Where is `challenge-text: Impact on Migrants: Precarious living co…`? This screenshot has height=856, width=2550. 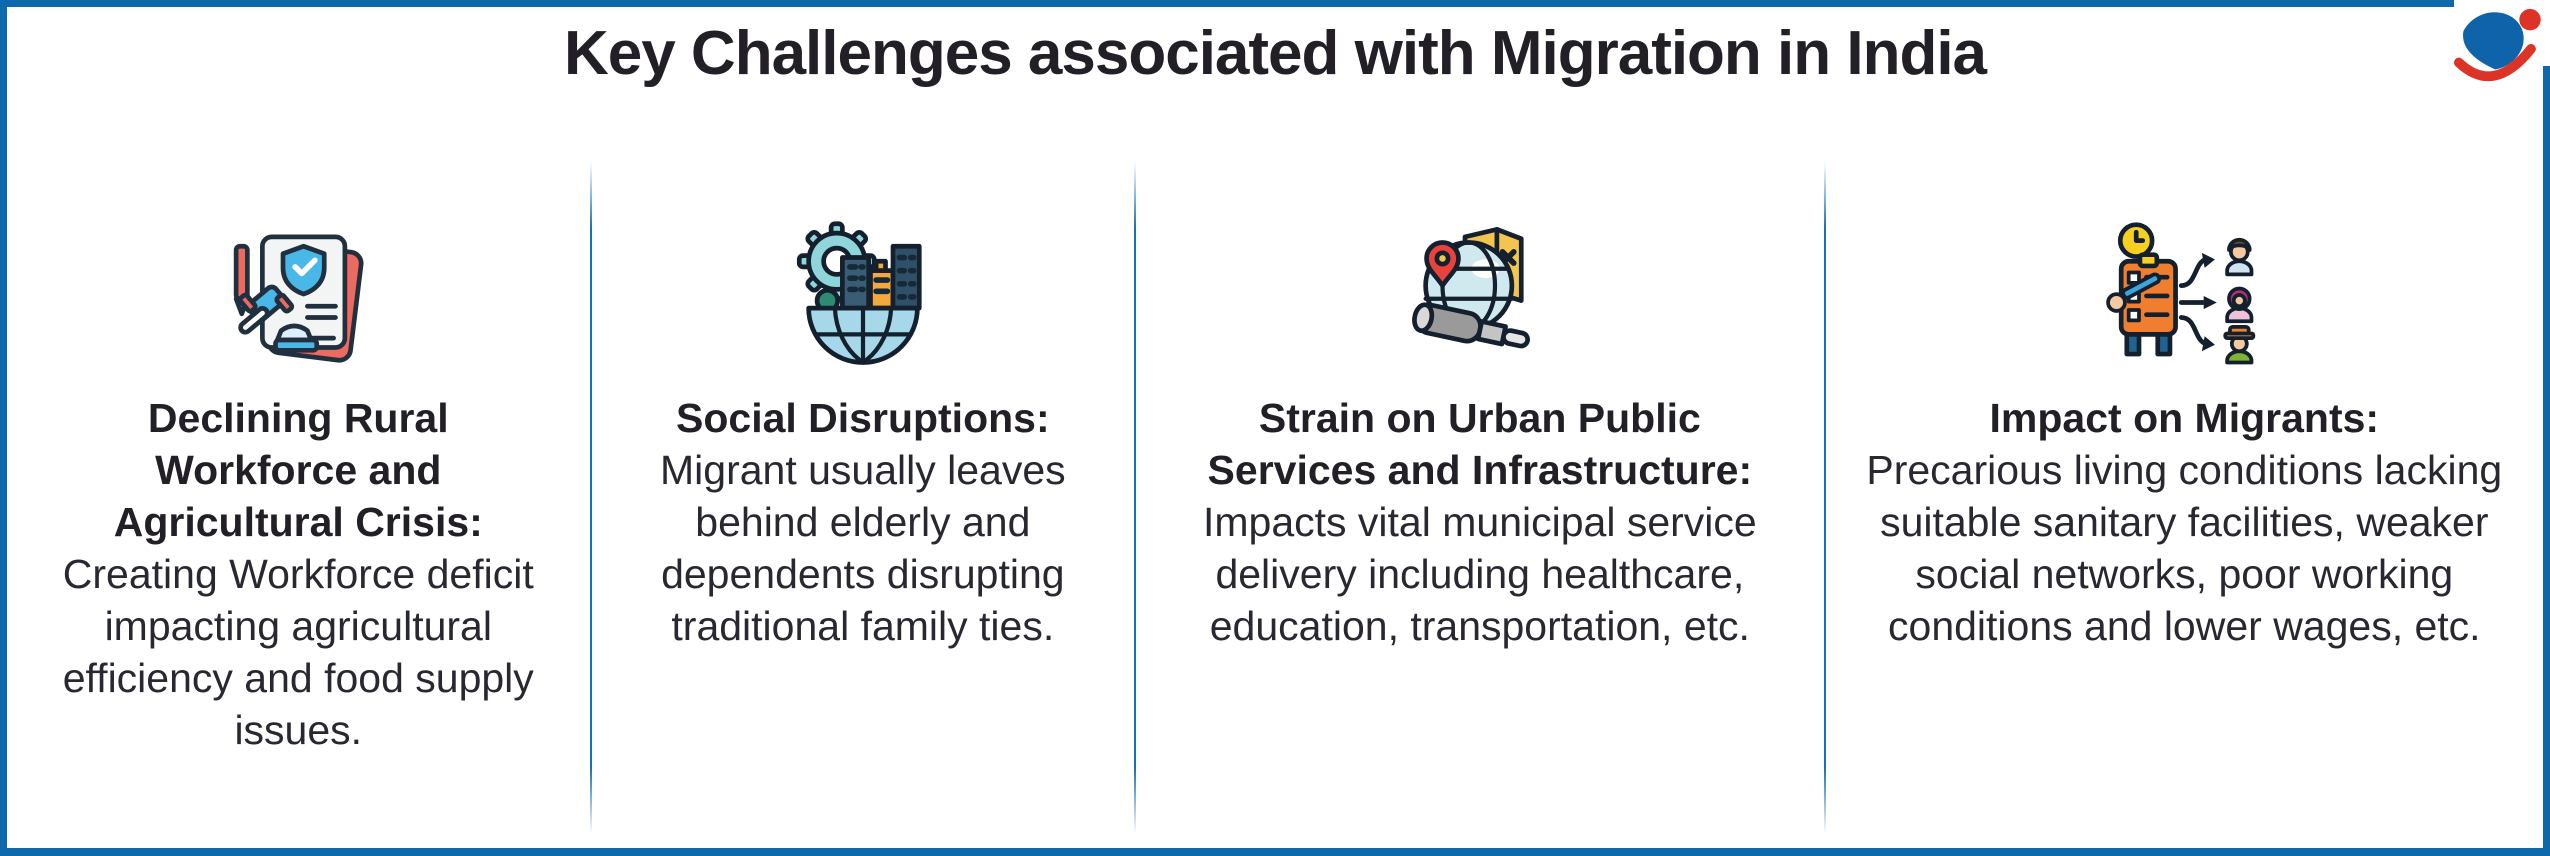
challenge-text: Impact on Migrants: Precarious living co… is located at coordinates (2184, 522).